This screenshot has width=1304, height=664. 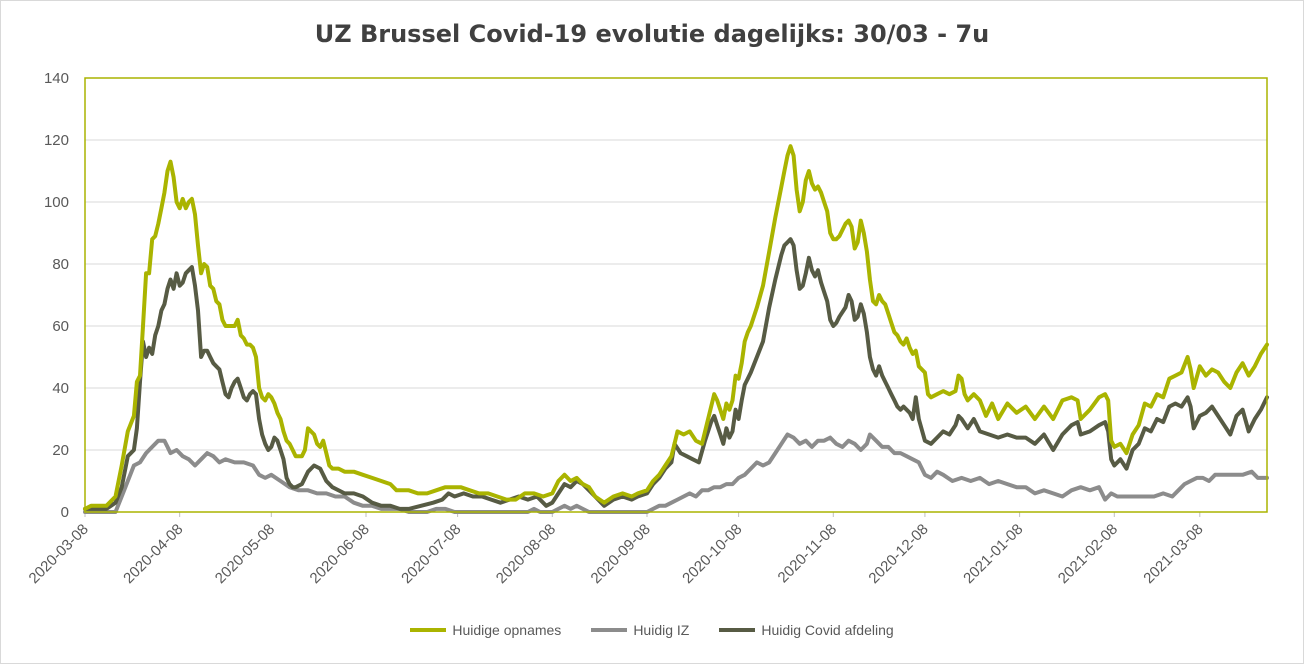 What do you see at coordinates (807, 553) in the screenshot?
I see `x-tick-label: 2020-11-08` at bounding box center [807, 553].